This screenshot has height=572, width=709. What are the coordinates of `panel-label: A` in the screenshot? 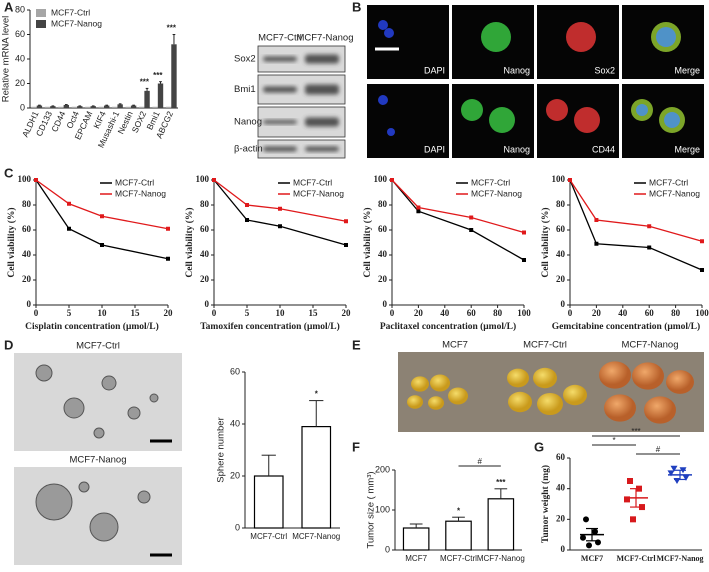 It's located at (9, 7).